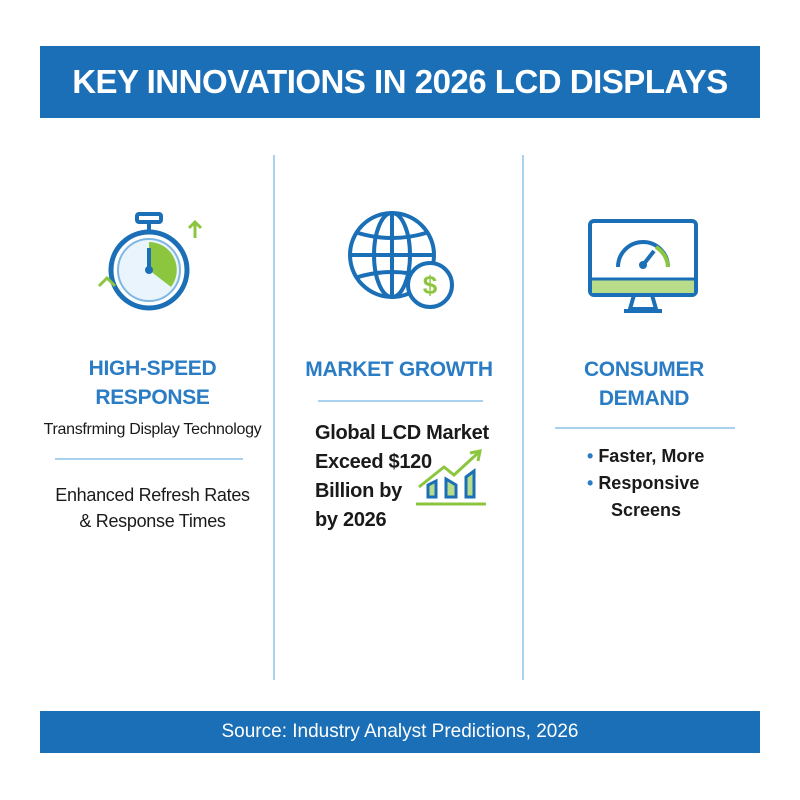 The height and width of the screenshot is (800, 800). I want to click on heading-line: HIGH-SPEED, so click(152, 368).